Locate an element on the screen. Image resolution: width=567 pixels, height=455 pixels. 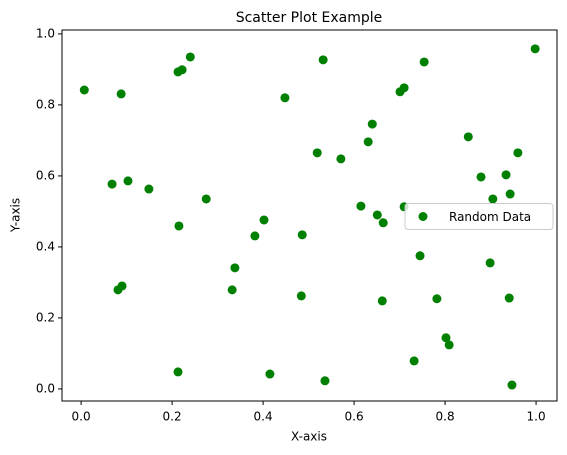
y-tick-label: 1.0 is located at coordinates (45, 33).